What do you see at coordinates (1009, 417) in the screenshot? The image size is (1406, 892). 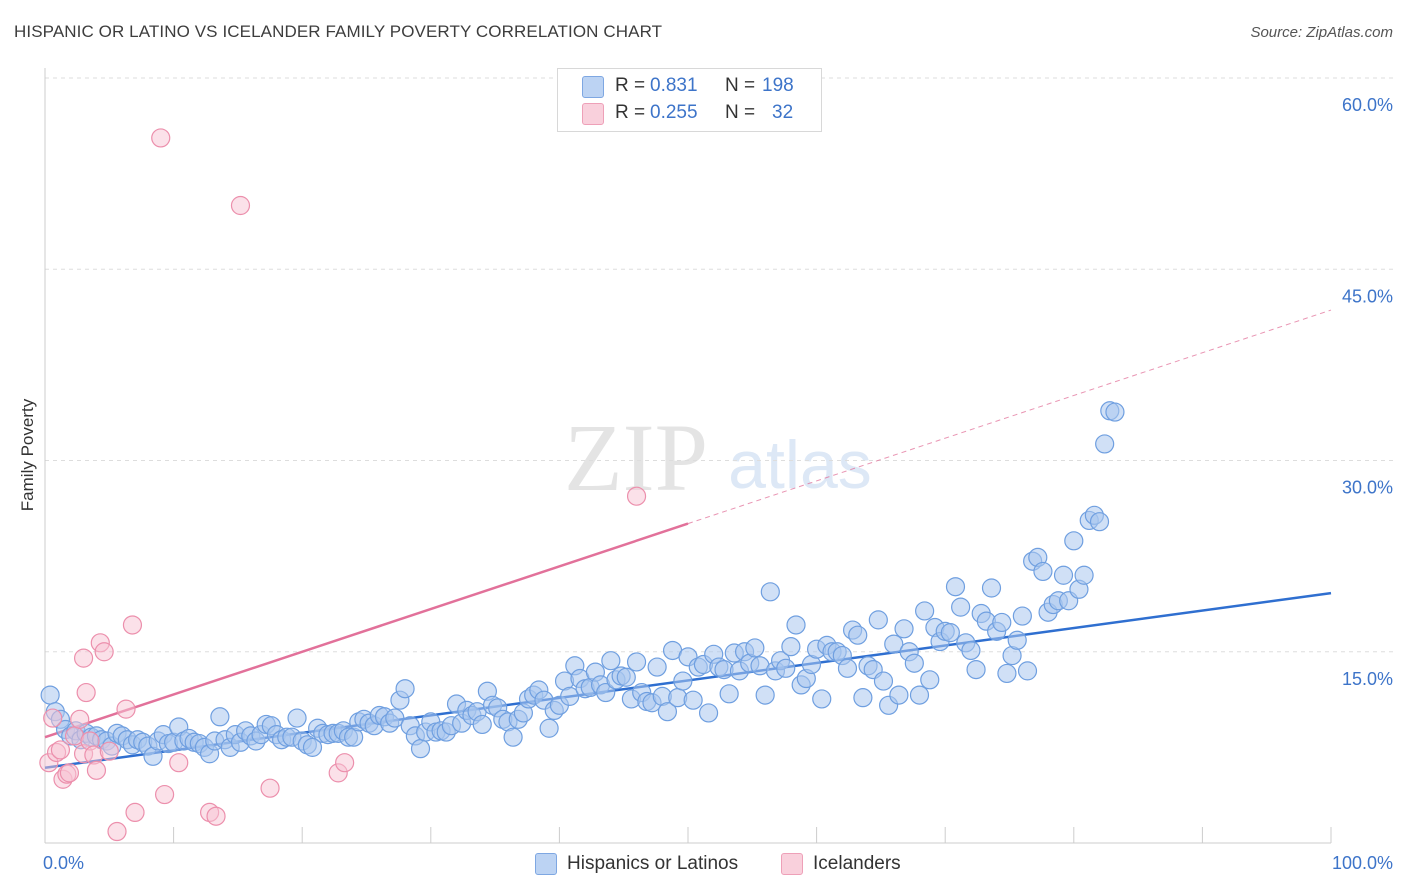 I see `icelander-trend-extension` at bounding box center [1009, 417].